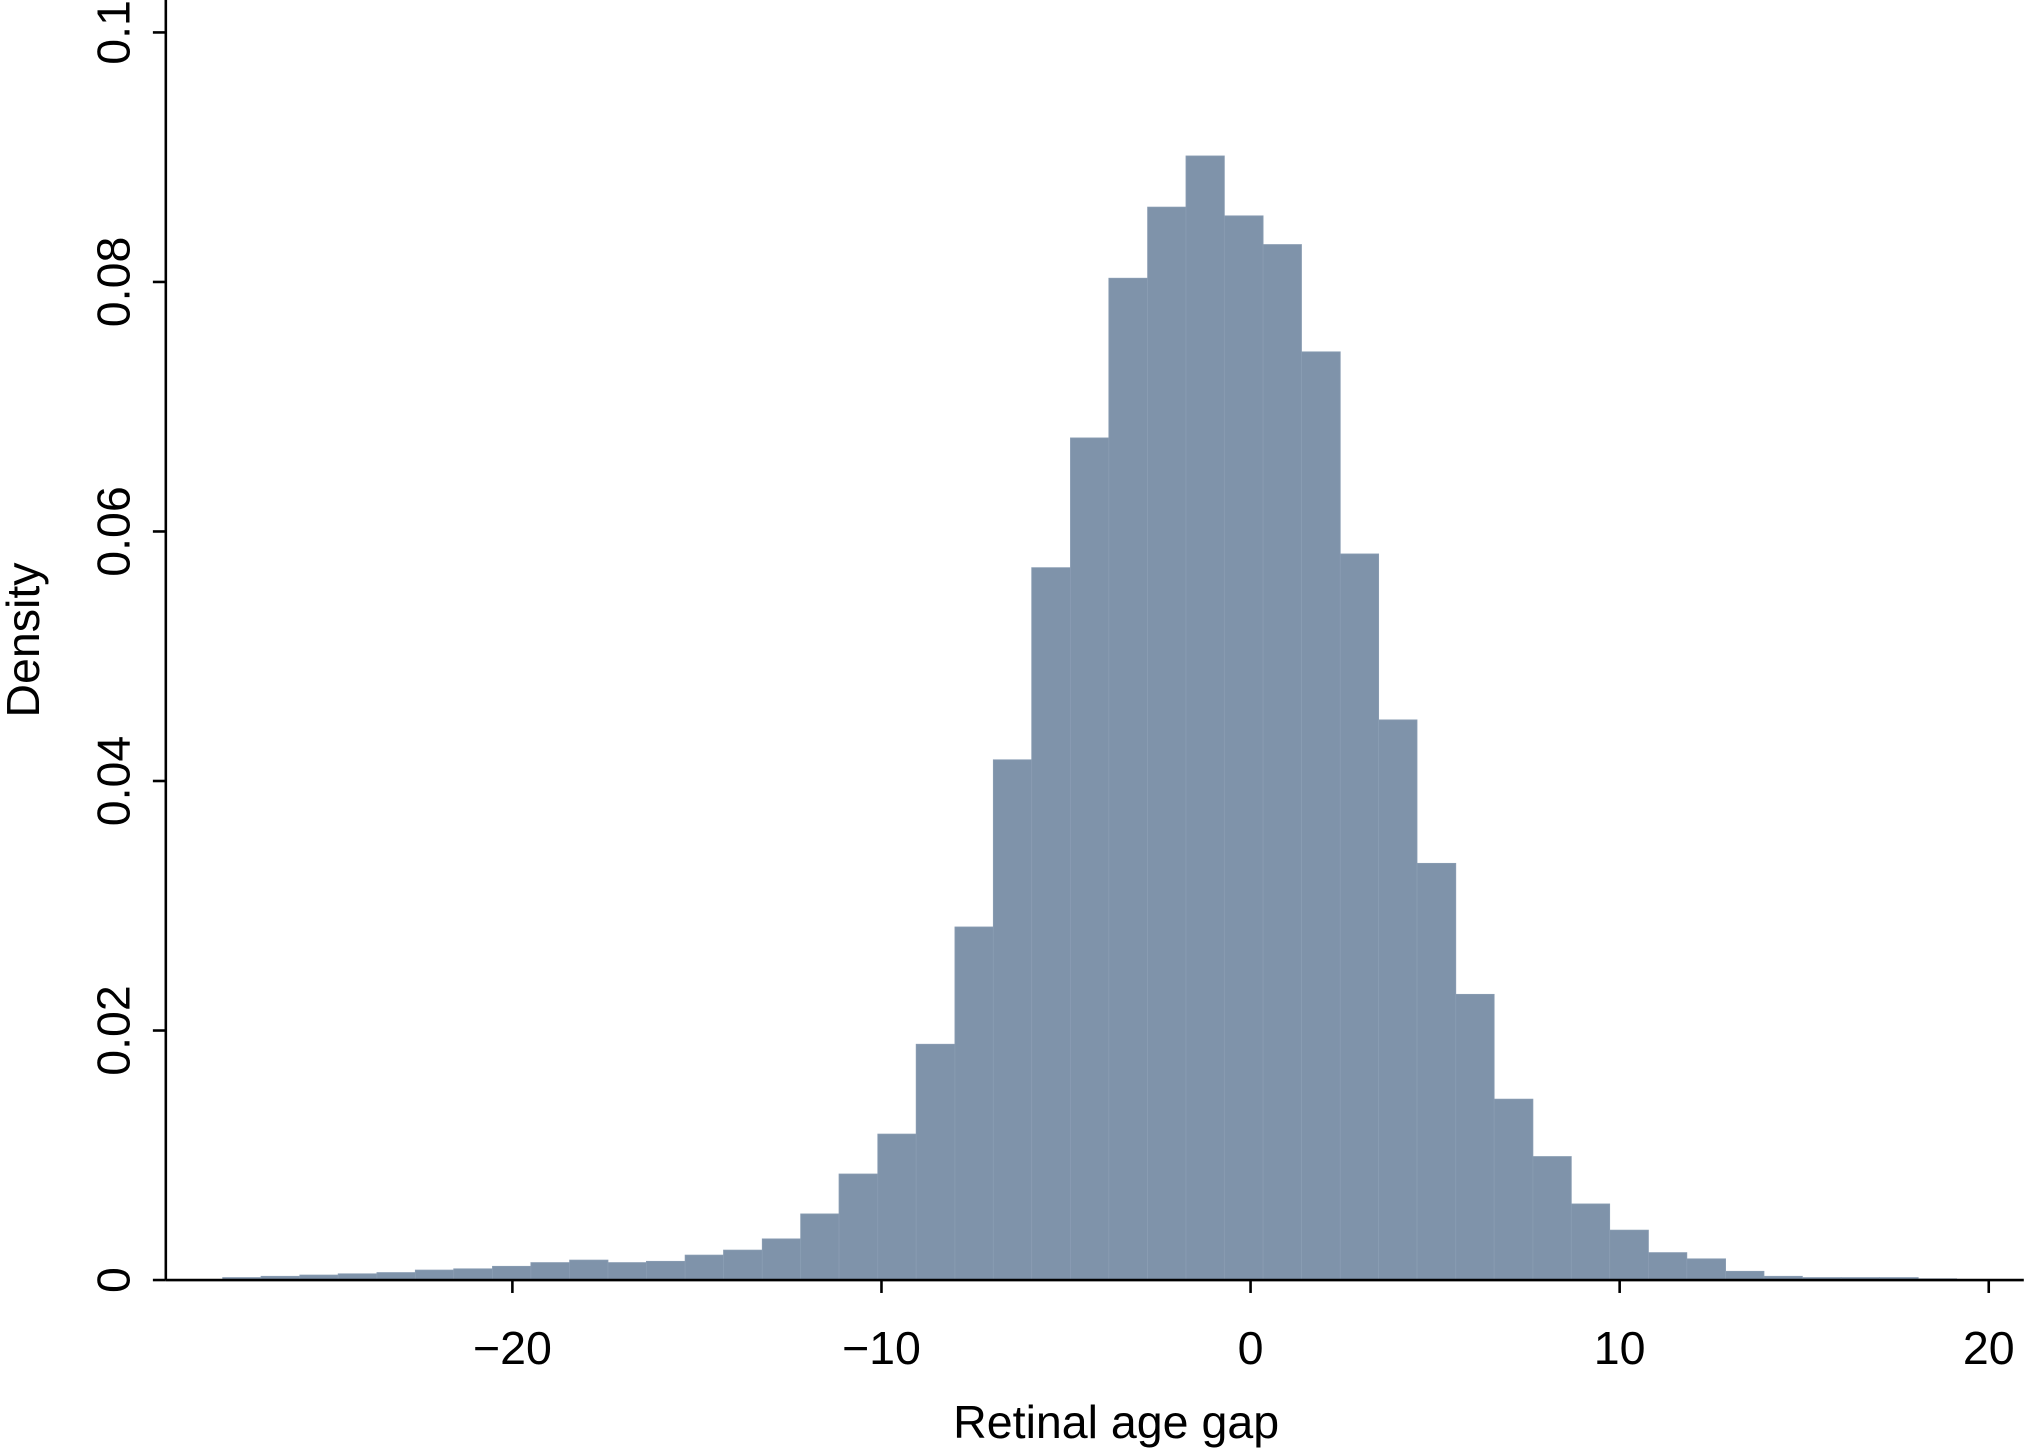  Describe the element at coordinates (1116, 1422) in the screenshot. I see `x-axis-title: Retinal age gap` at that location.